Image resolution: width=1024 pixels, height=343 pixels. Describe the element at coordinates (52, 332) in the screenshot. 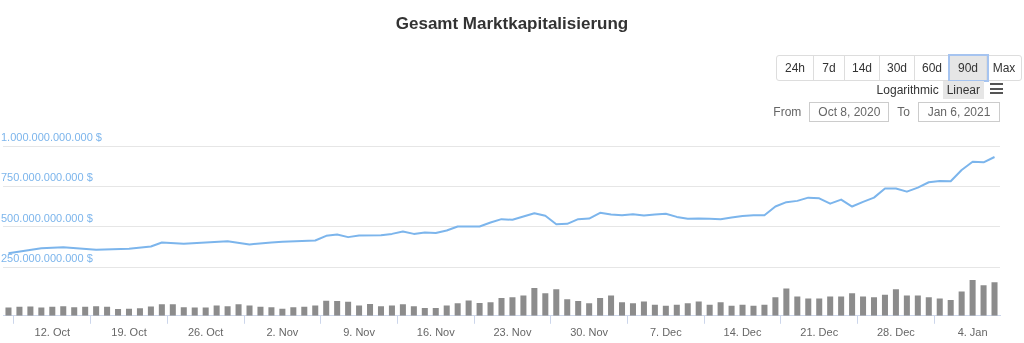

I see `x-tick-label: 12. Oct` at that location.